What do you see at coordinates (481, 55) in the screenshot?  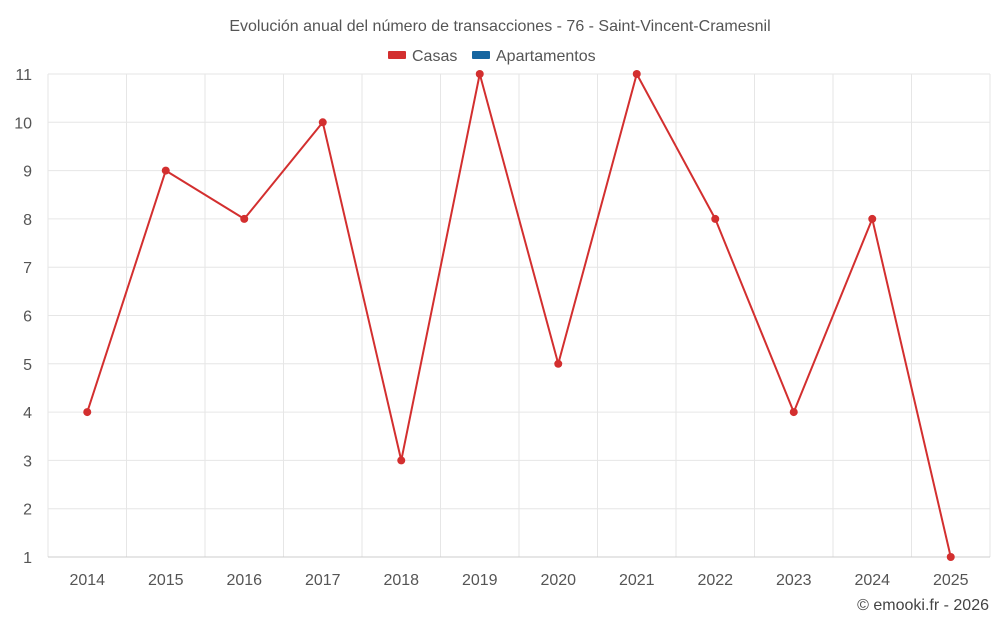 I see `legend-swatch-apartamentos` at bounding box center [481, 55].